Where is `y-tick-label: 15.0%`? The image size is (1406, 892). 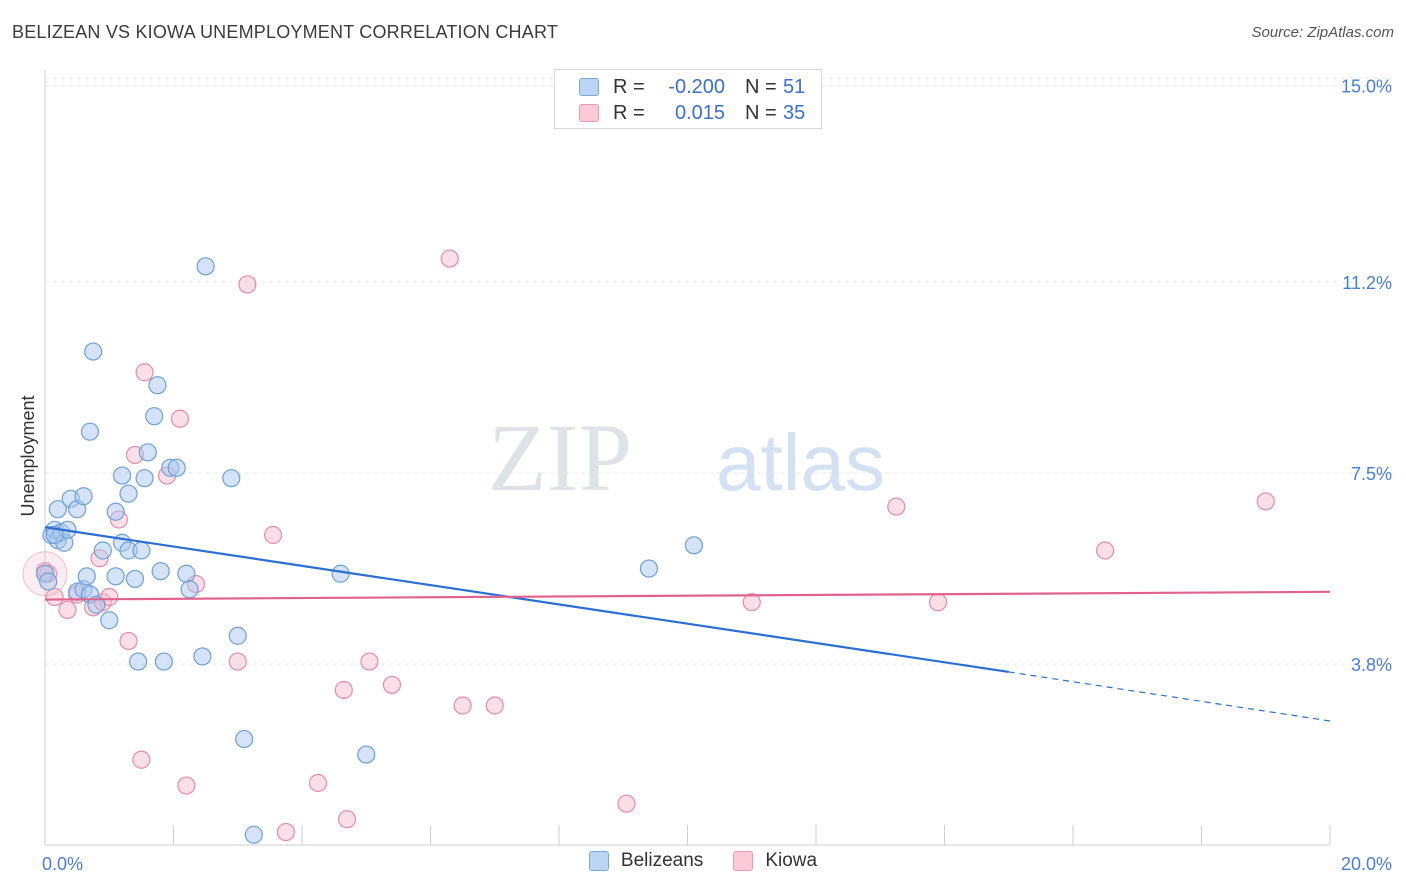
y-tick-label: 15.0% is located at coordinates (1366, 87).